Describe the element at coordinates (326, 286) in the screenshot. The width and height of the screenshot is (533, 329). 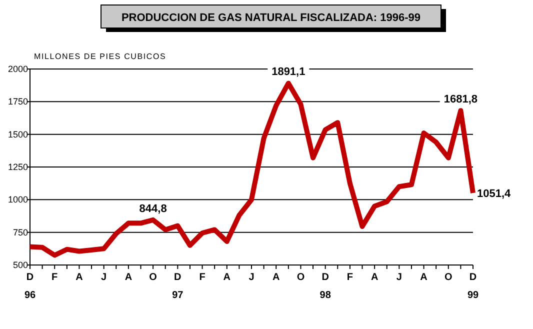
I see `x-tick-label: D 98` at that location.